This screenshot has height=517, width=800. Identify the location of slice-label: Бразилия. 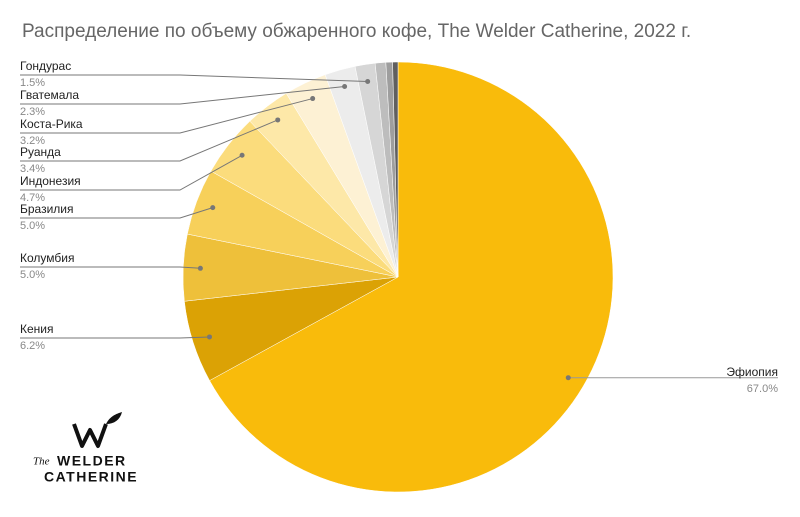
(47, 209).